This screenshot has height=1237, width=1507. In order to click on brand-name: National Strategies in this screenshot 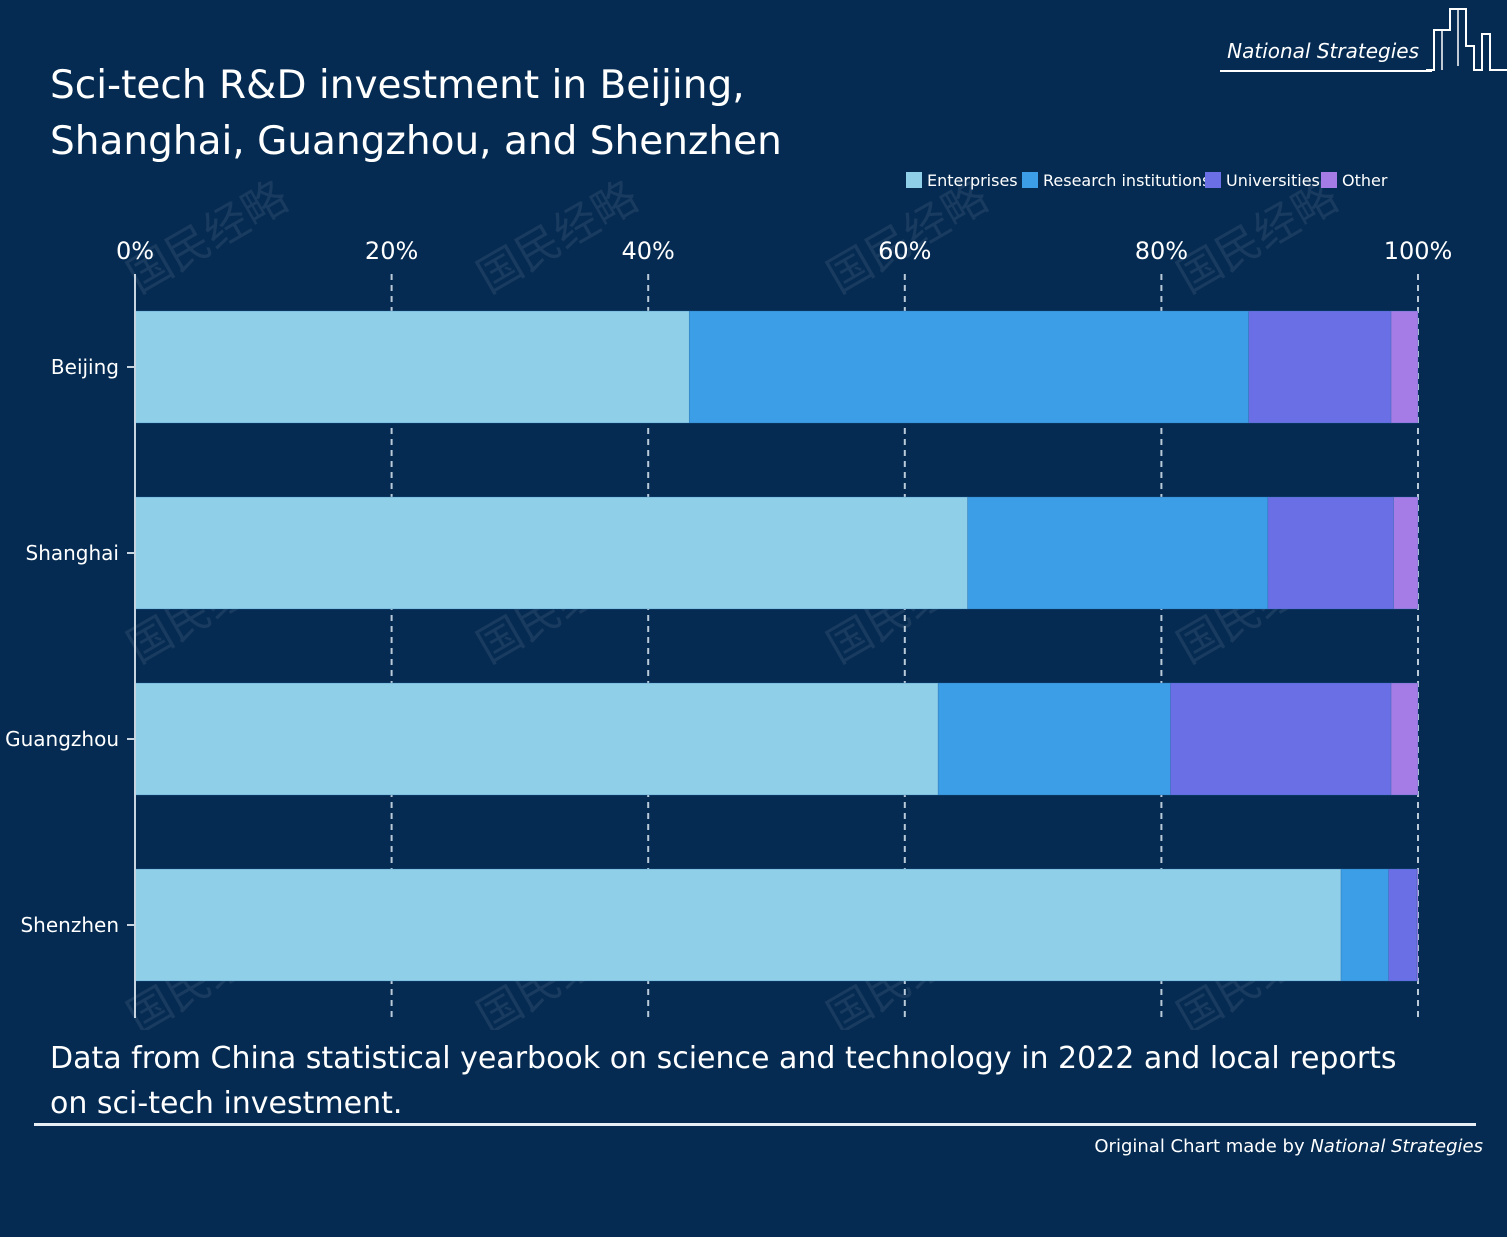, I will do `click(1323, 51)`.